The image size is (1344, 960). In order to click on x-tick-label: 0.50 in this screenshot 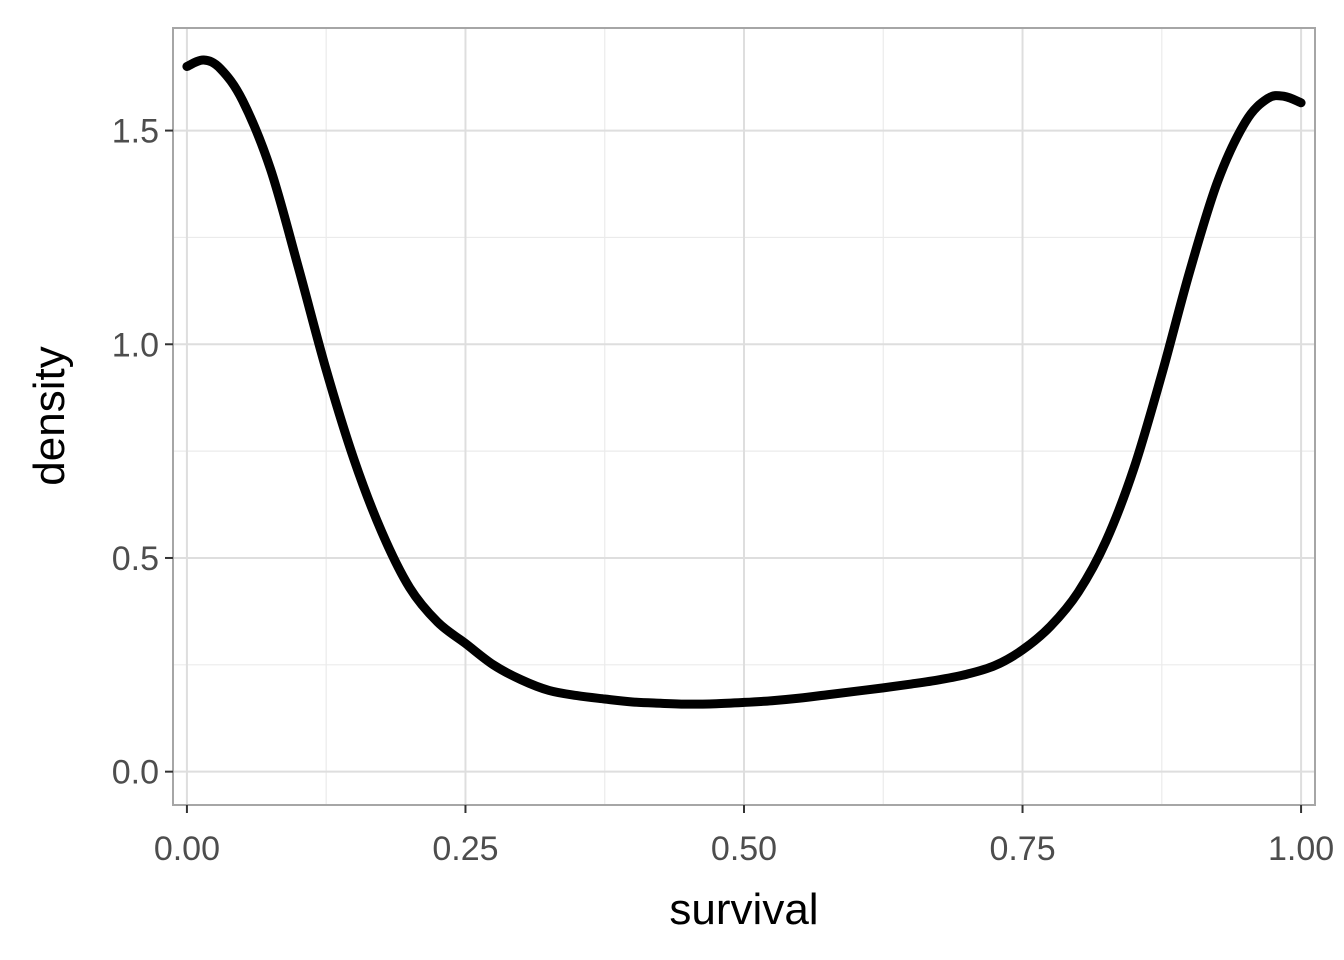, I will do `click(744, 849)`.